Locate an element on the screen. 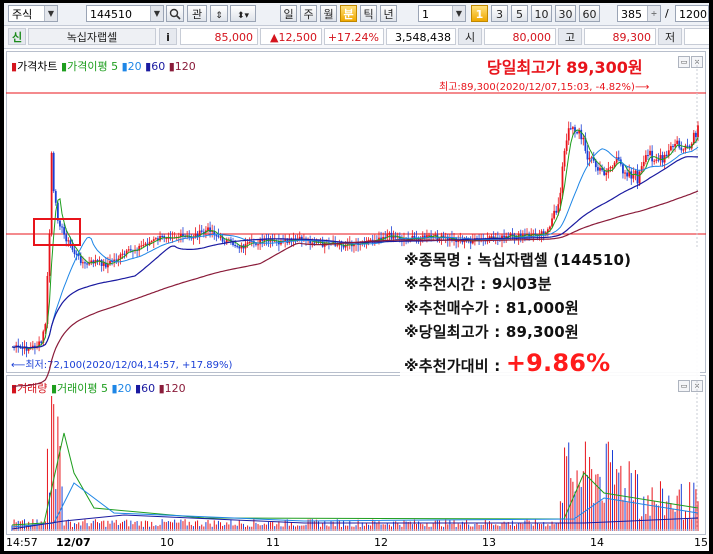 This screenshot has height=554, width=713. ma60-legend-marker: ▮ is located at coordinates (148, 66).